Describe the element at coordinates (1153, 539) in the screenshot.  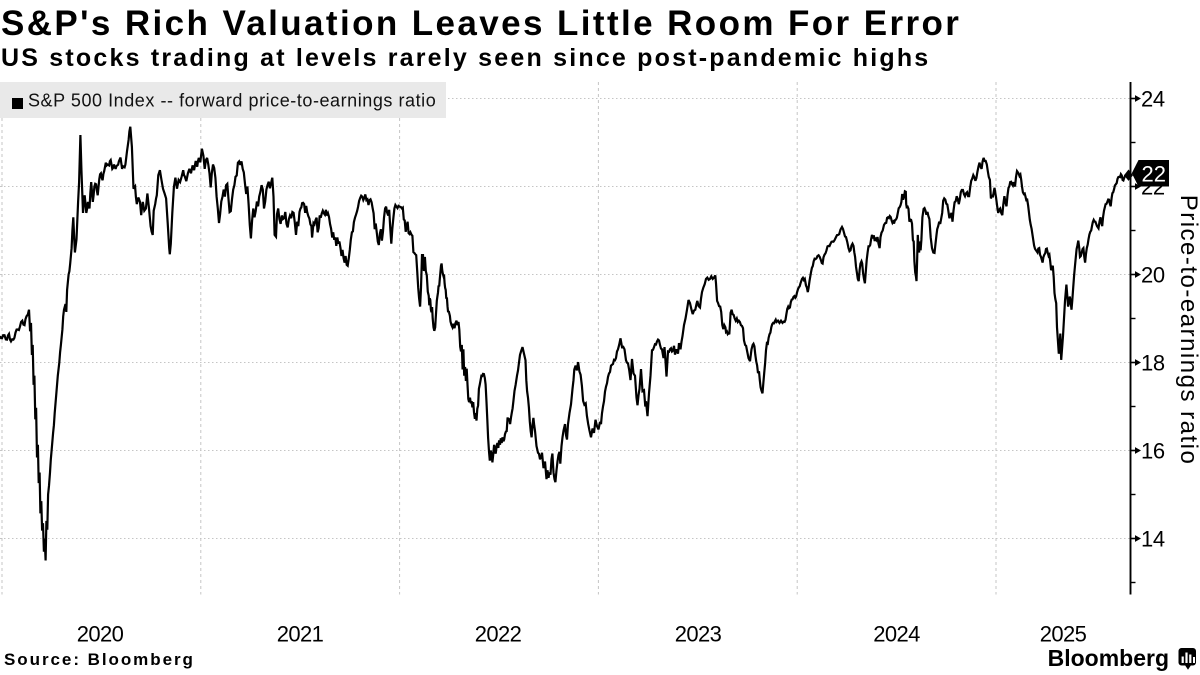
I see `svg-text: 14` at that location.